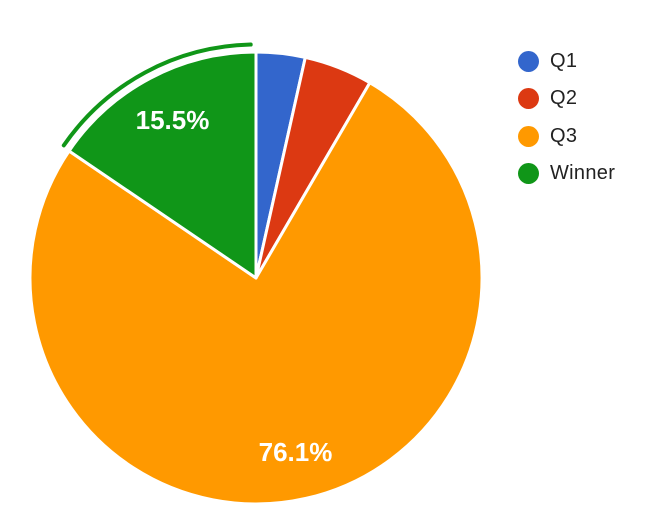 Image resolution: width=672 pixels, height=528 pixels. I want to click on legend-label: Winner, so click(583, 173).